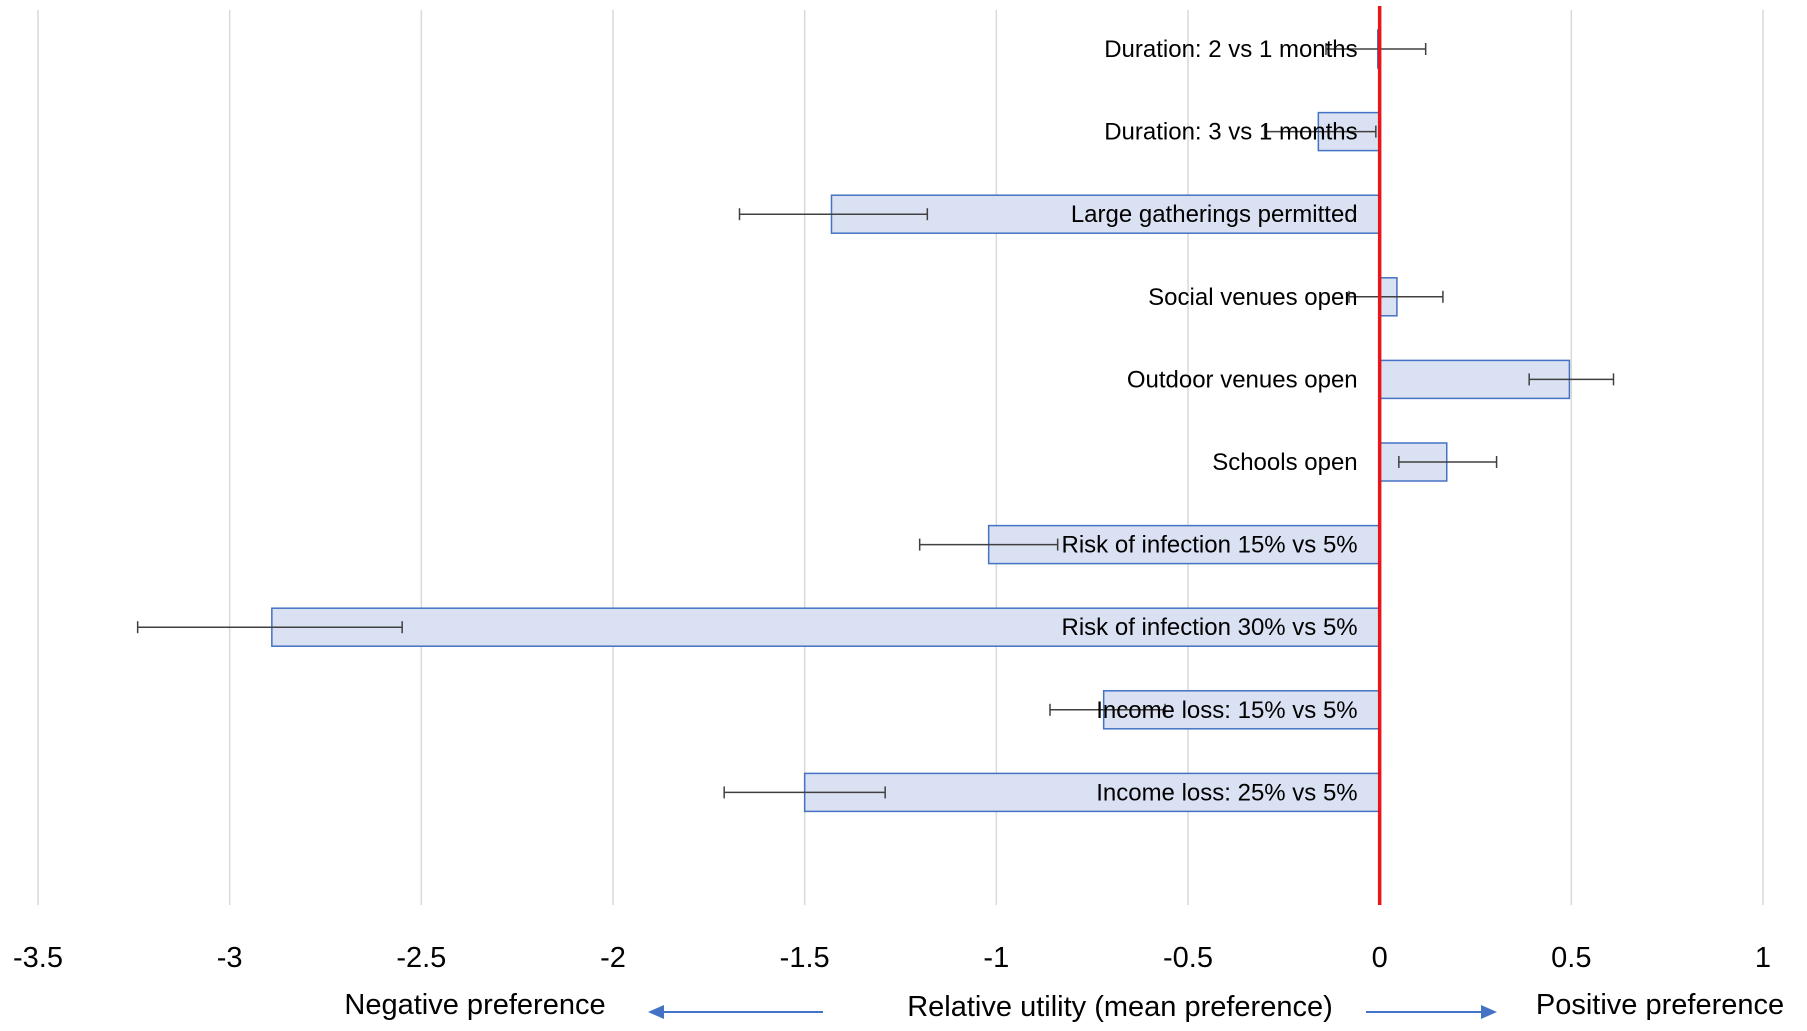 The image size is (1807, 1031). I want to click on category-label: Schools open, so click(1284, 462).